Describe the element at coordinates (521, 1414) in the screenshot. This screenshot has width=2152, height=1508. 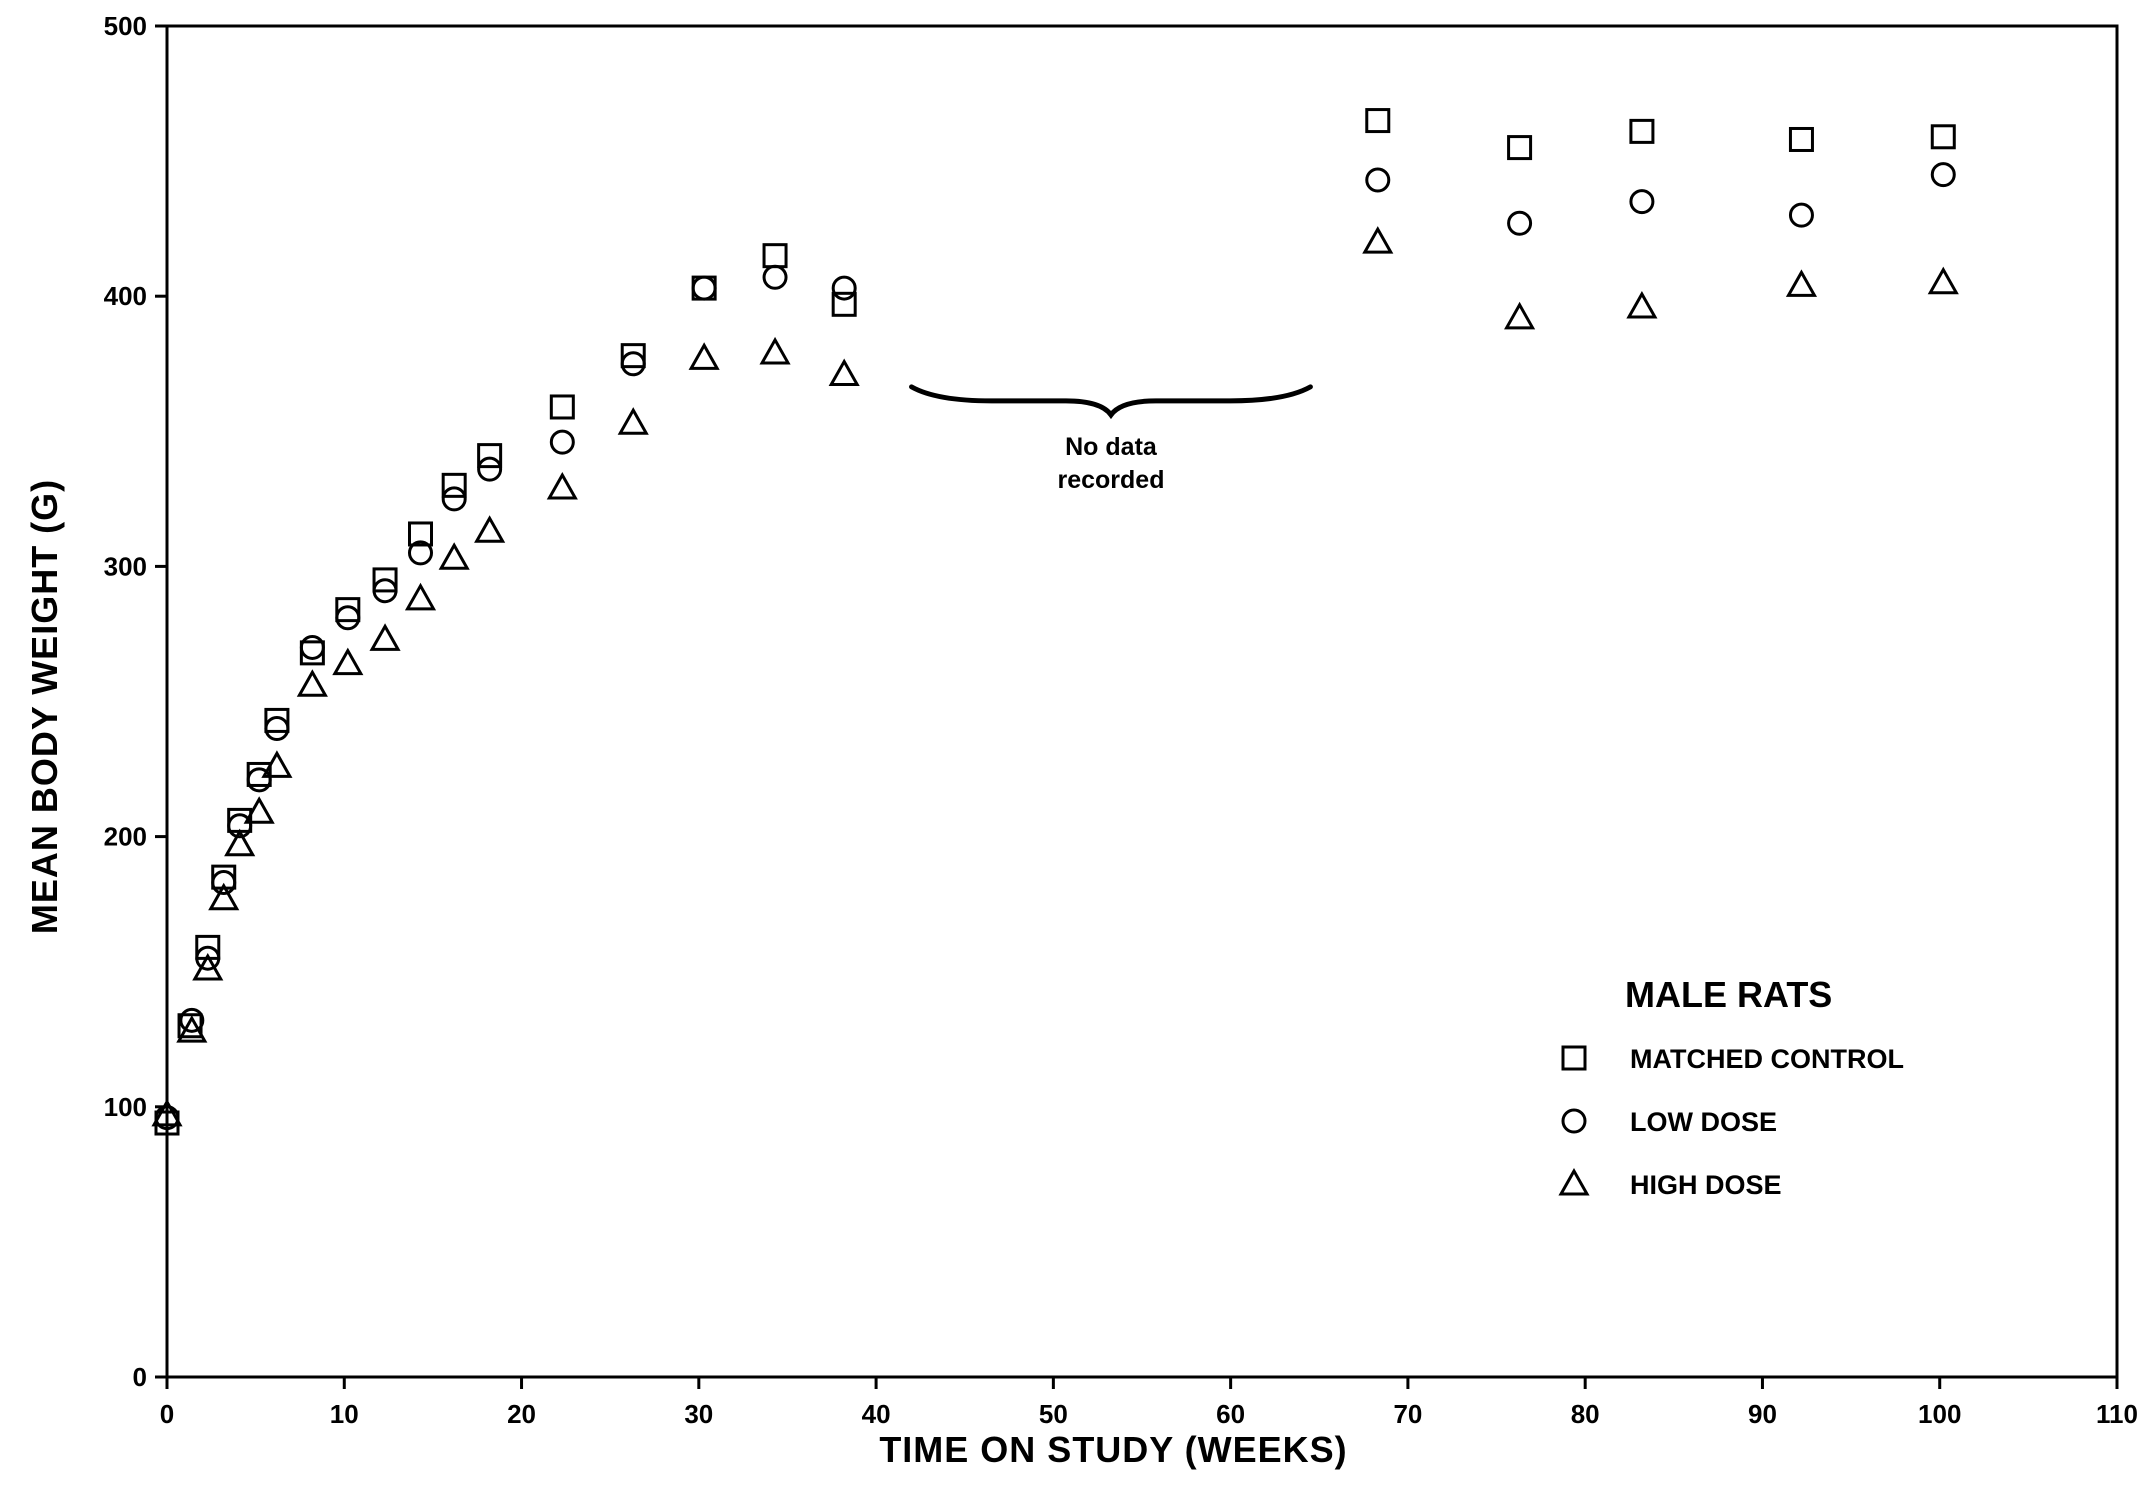
I see `x-tick-label: 20` at that location.